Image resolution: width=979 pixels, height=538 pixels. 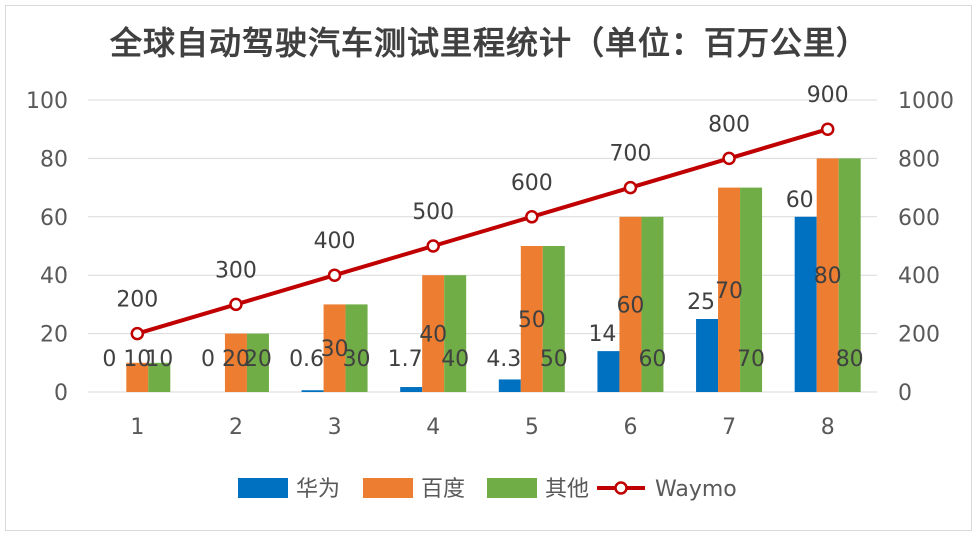 What do you see at coordinates (236, 270) in the screenshot?
I see `waymo-data-label: 300` at bounding box center [236, 270].